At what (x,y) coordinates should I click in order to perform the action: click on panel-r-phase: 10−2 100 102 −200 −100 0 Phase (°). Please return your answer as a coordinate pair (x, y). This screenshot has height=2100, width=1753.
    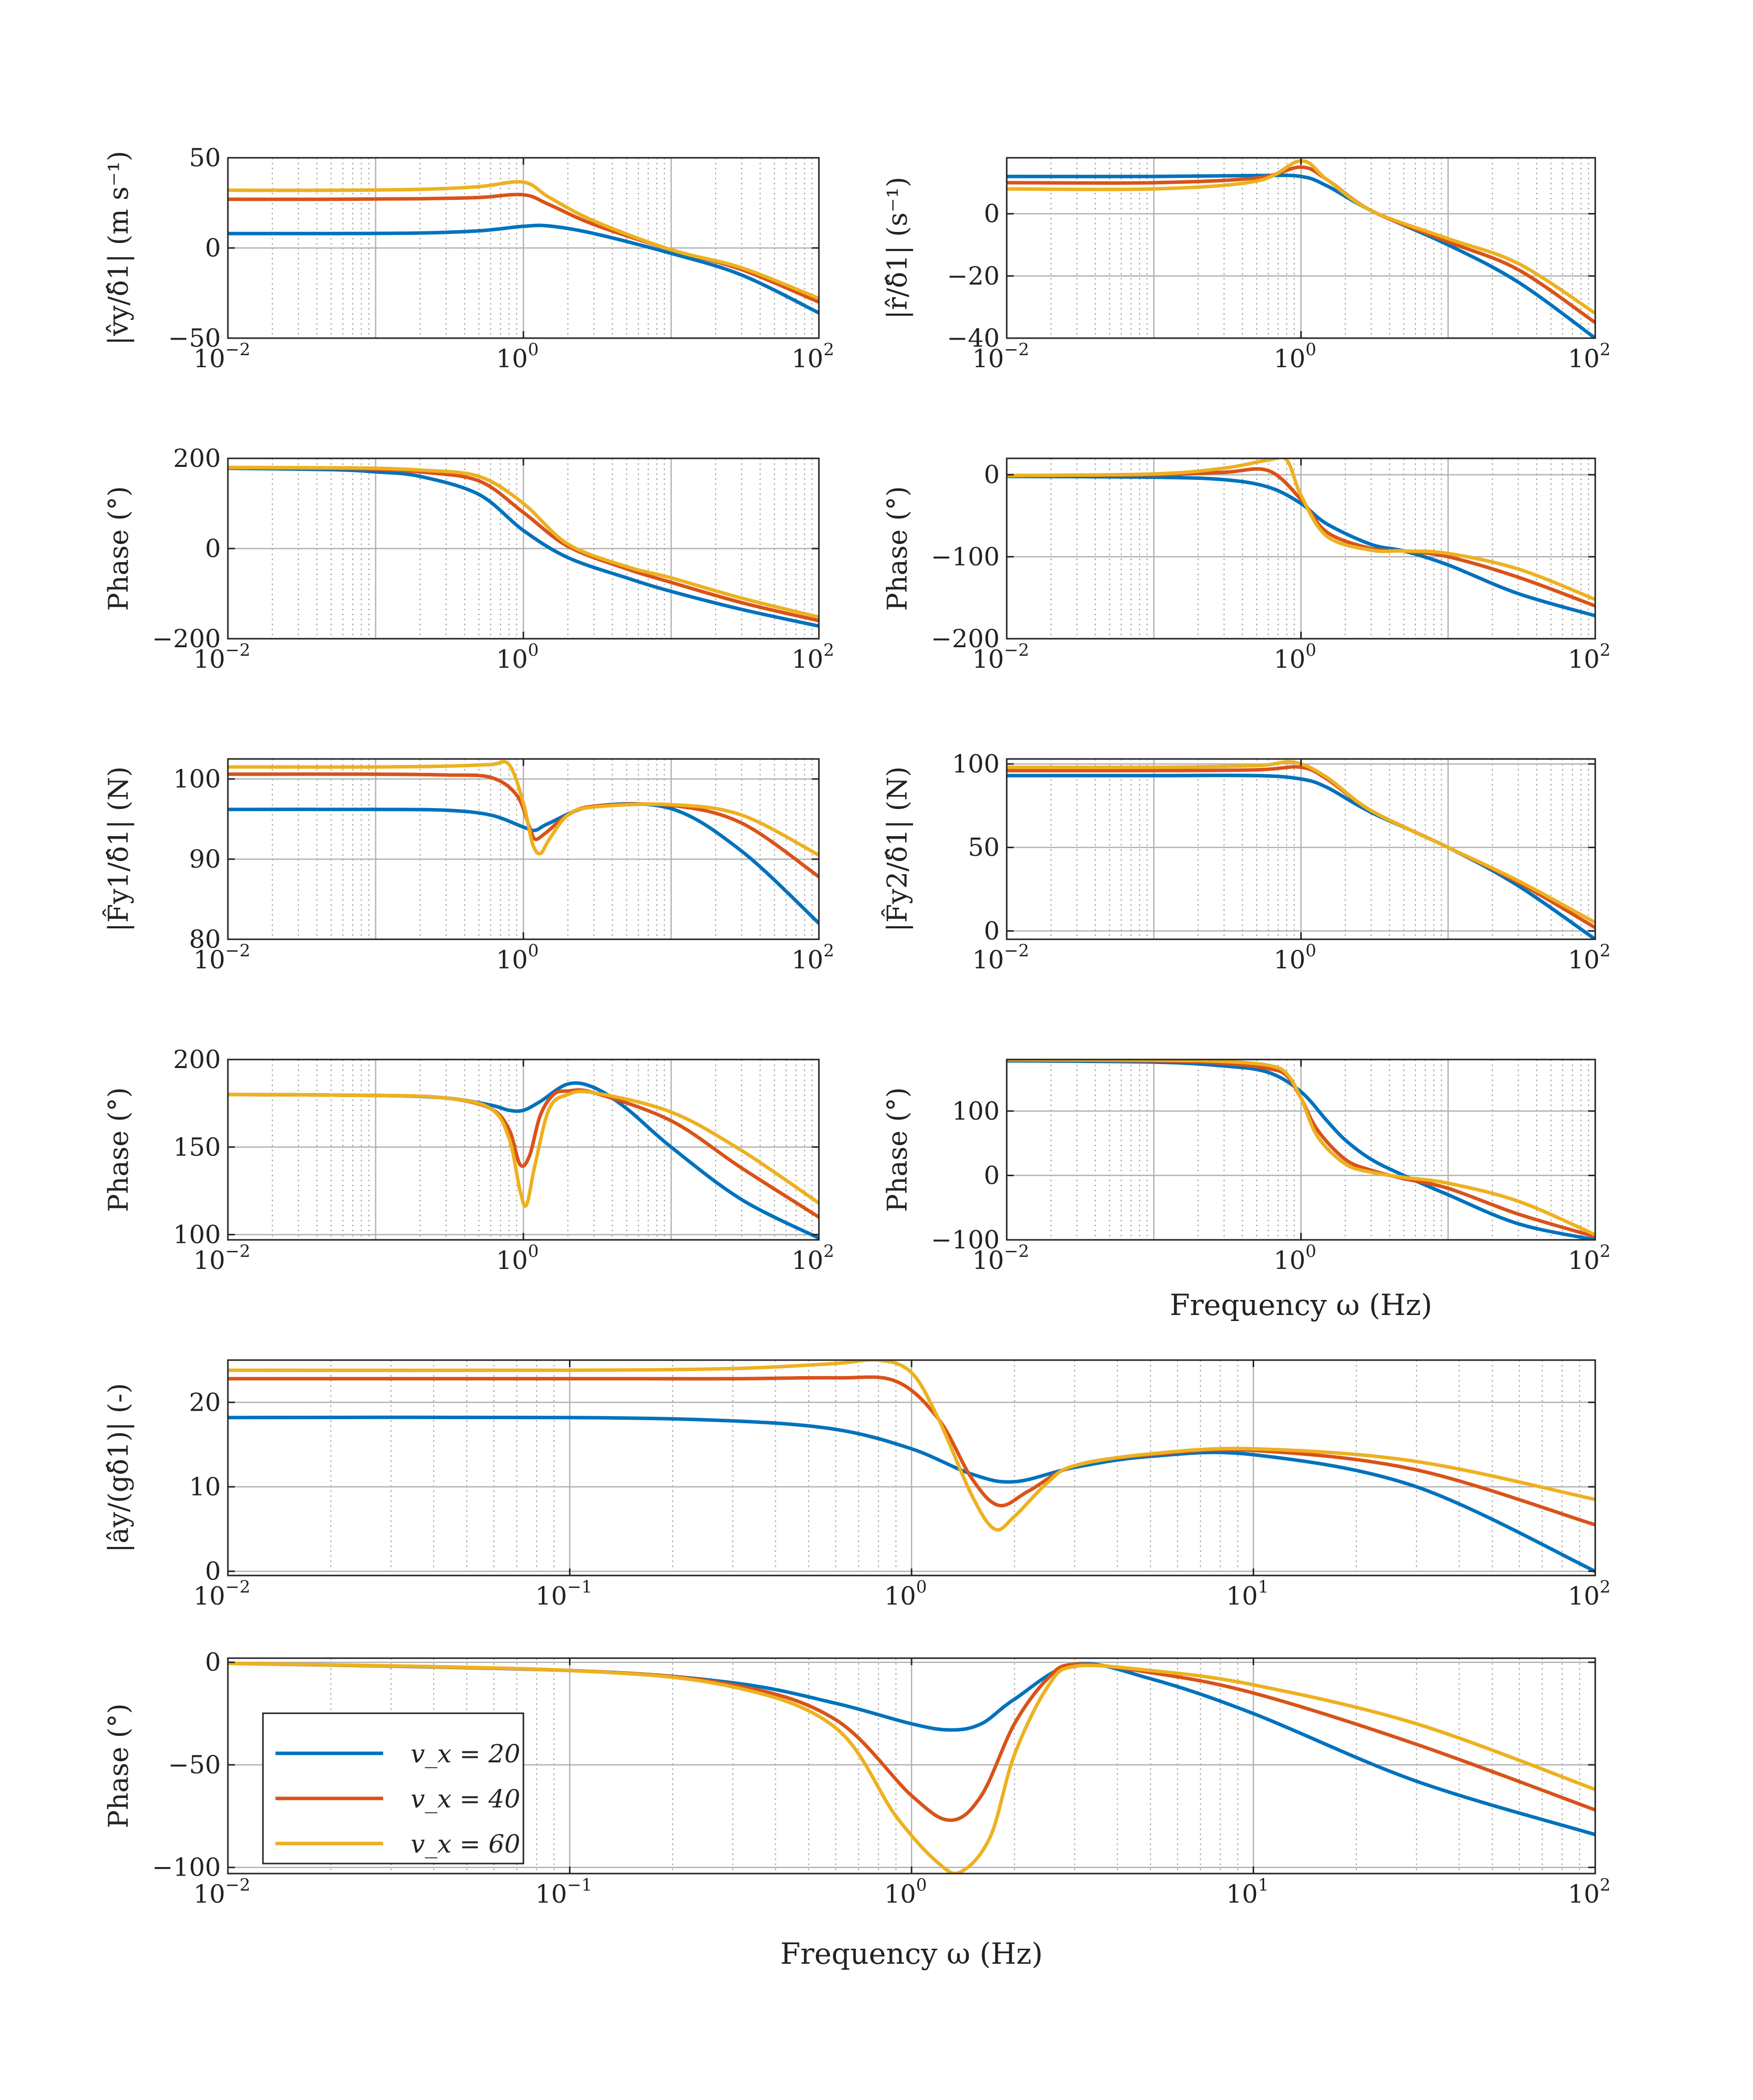
    Looking at the image, I should click on (1247, 566).